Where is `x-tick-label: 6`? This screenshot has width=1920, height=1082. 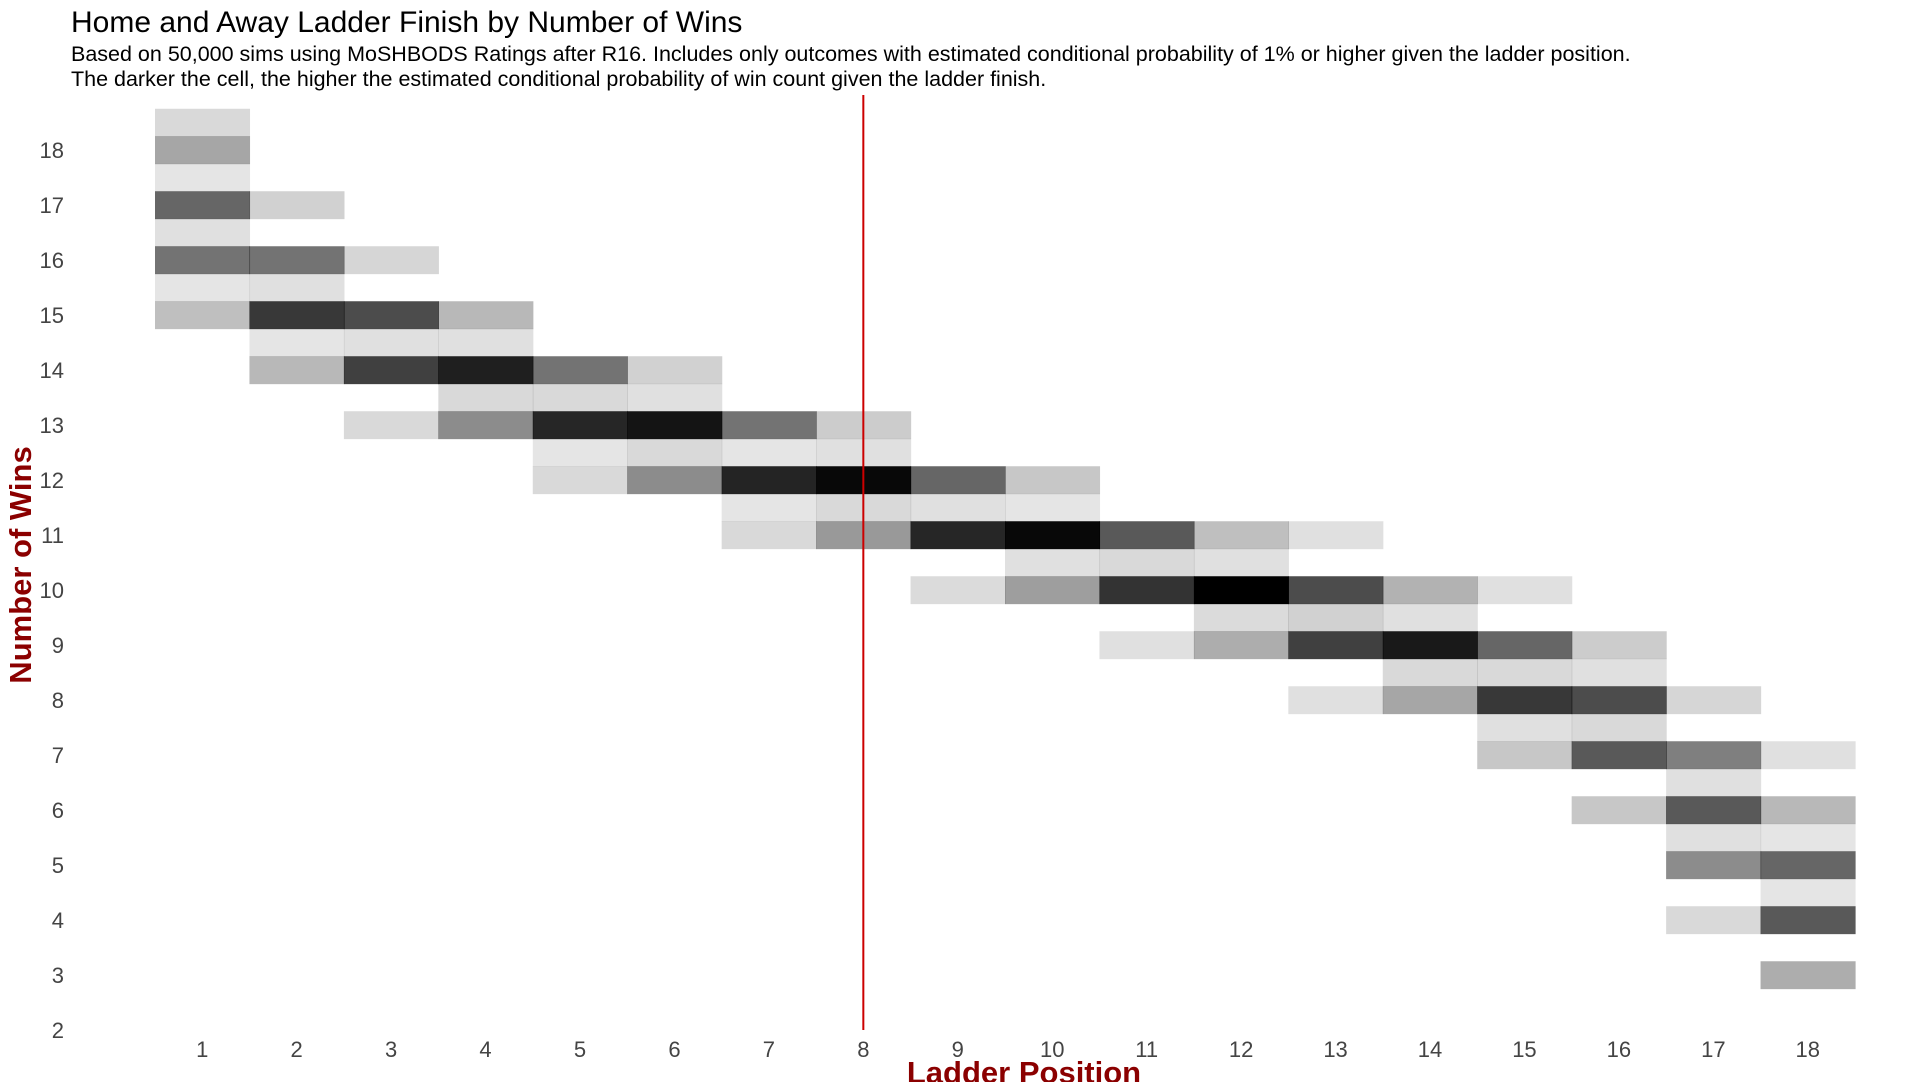
x-tick-label: 6 is located at coordinates (674, 1049).